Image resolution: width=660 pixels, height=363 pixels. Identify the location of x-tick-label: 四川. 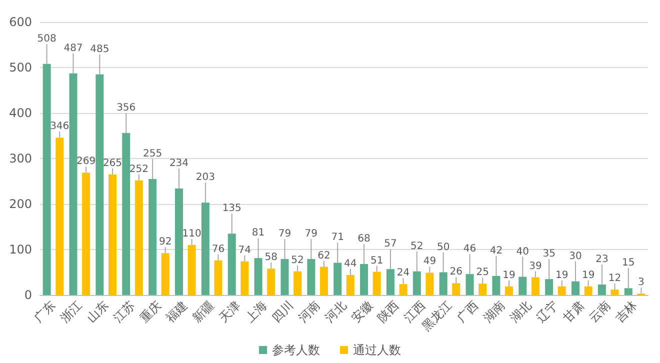
(282, 311).